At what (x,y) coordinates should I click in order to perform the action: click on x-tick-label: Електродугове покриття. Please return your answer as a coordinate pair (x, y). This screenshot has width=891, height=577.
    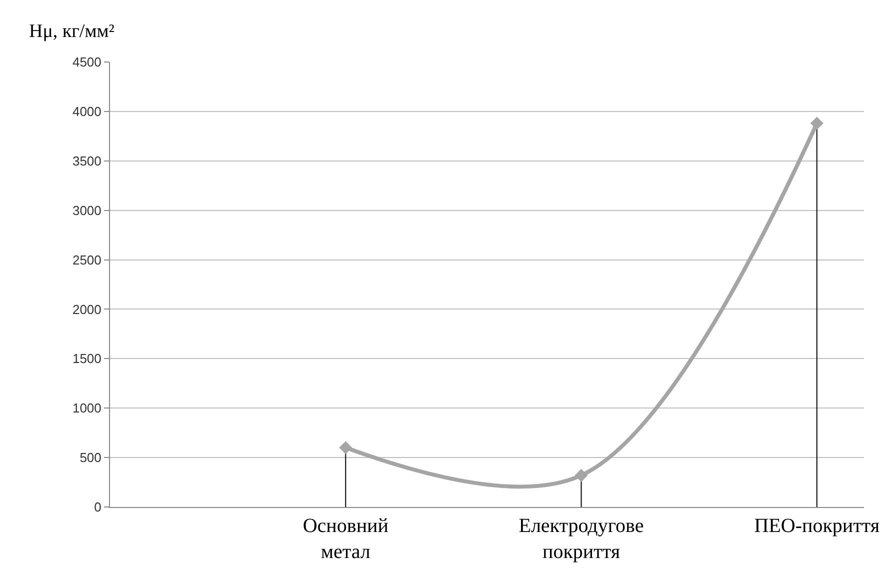
    Looking at the image, I should click on (581, 539).